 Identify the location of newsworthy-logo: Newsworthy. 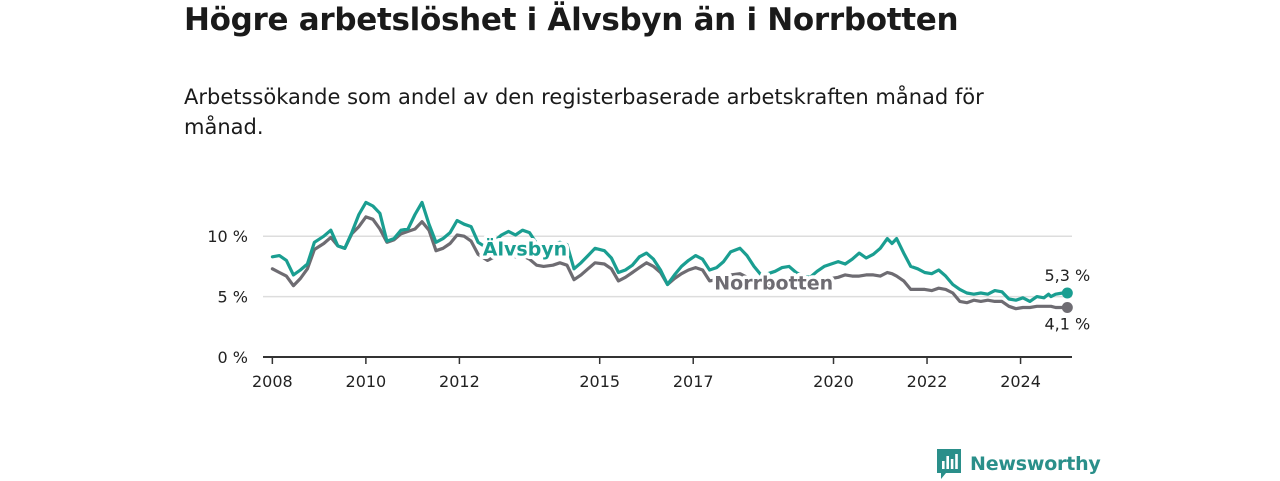
(1018, 464).